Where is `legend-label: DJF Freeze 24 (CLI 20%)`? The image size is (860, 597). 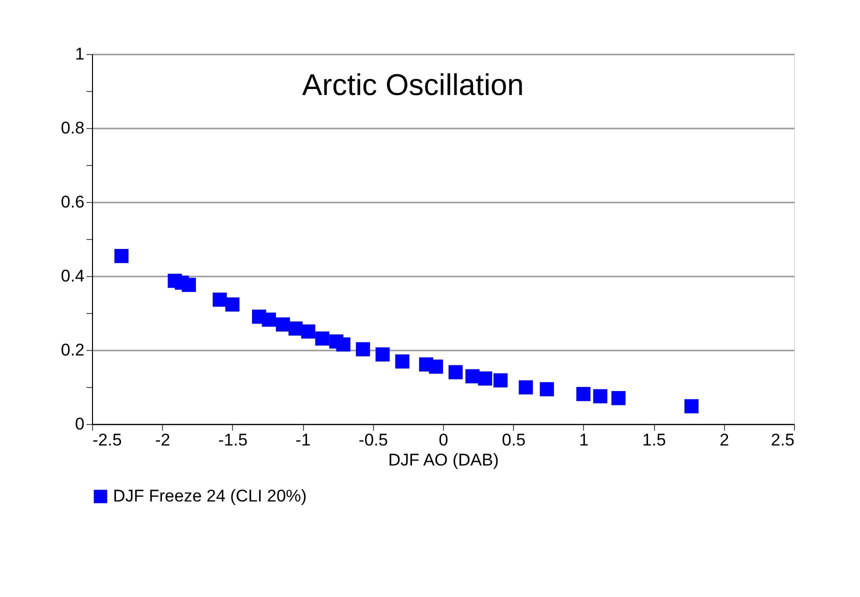
legend-label: DJF Freeze 24 (CLI 20%) is located at coordinates (210, 496).